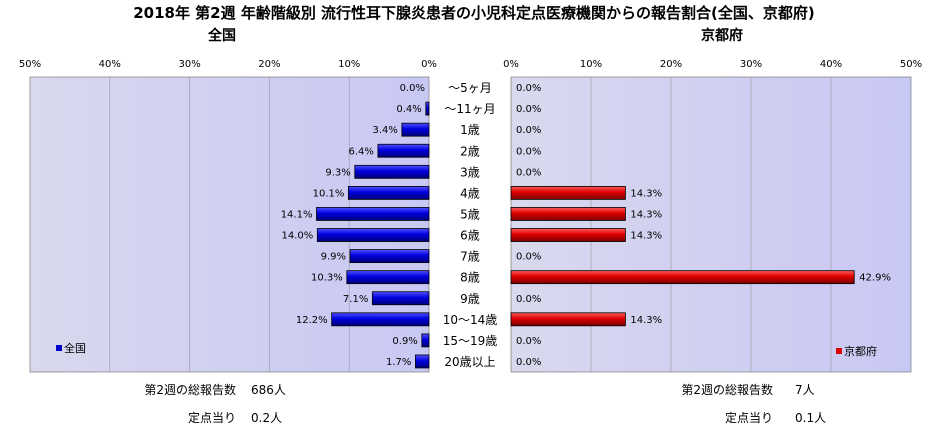 The image size is (949, 433). What do you see at coordinates (671, 64) in the screenshot?
I see `right-x-tick-label: 20%` at bounding box center [671, 64].